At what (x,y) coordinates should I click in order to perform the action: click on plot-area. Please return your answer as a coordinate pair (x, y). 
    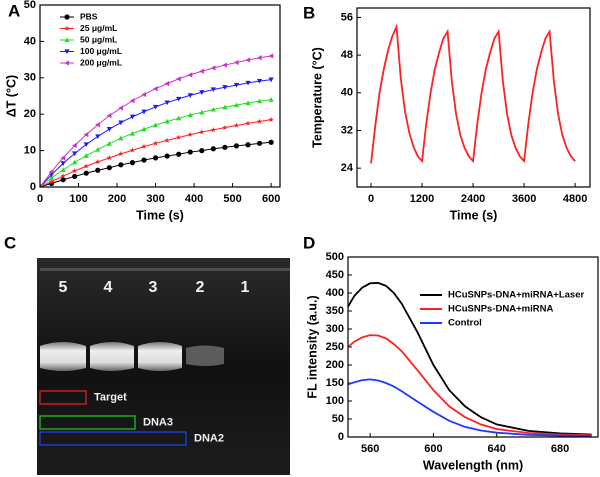
    Looking at the image, I should click on (157, 120).